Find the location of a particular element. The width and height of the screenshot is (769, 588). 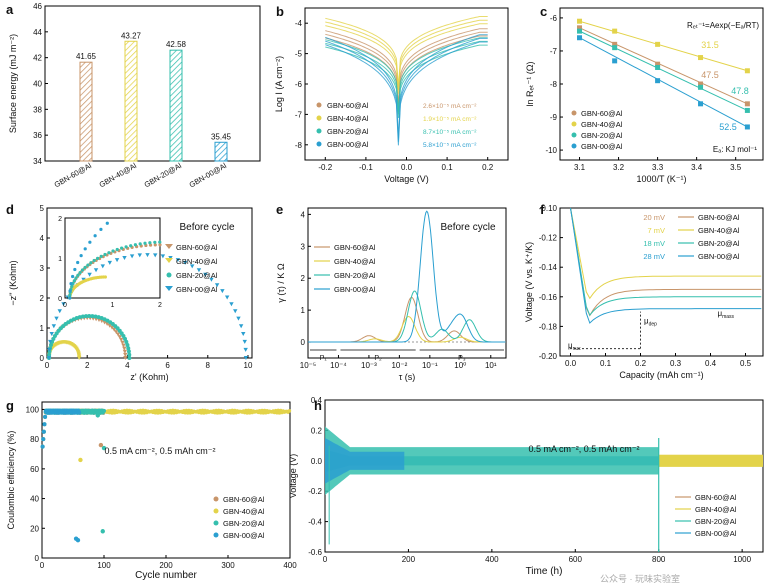

x-axis-label: Capacity (mAh cm⁻¹) is located at coordinates (661, 375).